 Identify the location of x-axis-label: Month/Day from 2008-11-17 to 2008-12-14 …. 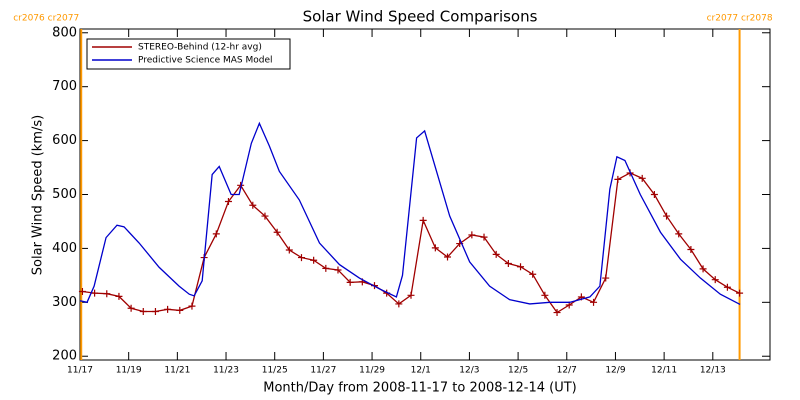
(419, 388).